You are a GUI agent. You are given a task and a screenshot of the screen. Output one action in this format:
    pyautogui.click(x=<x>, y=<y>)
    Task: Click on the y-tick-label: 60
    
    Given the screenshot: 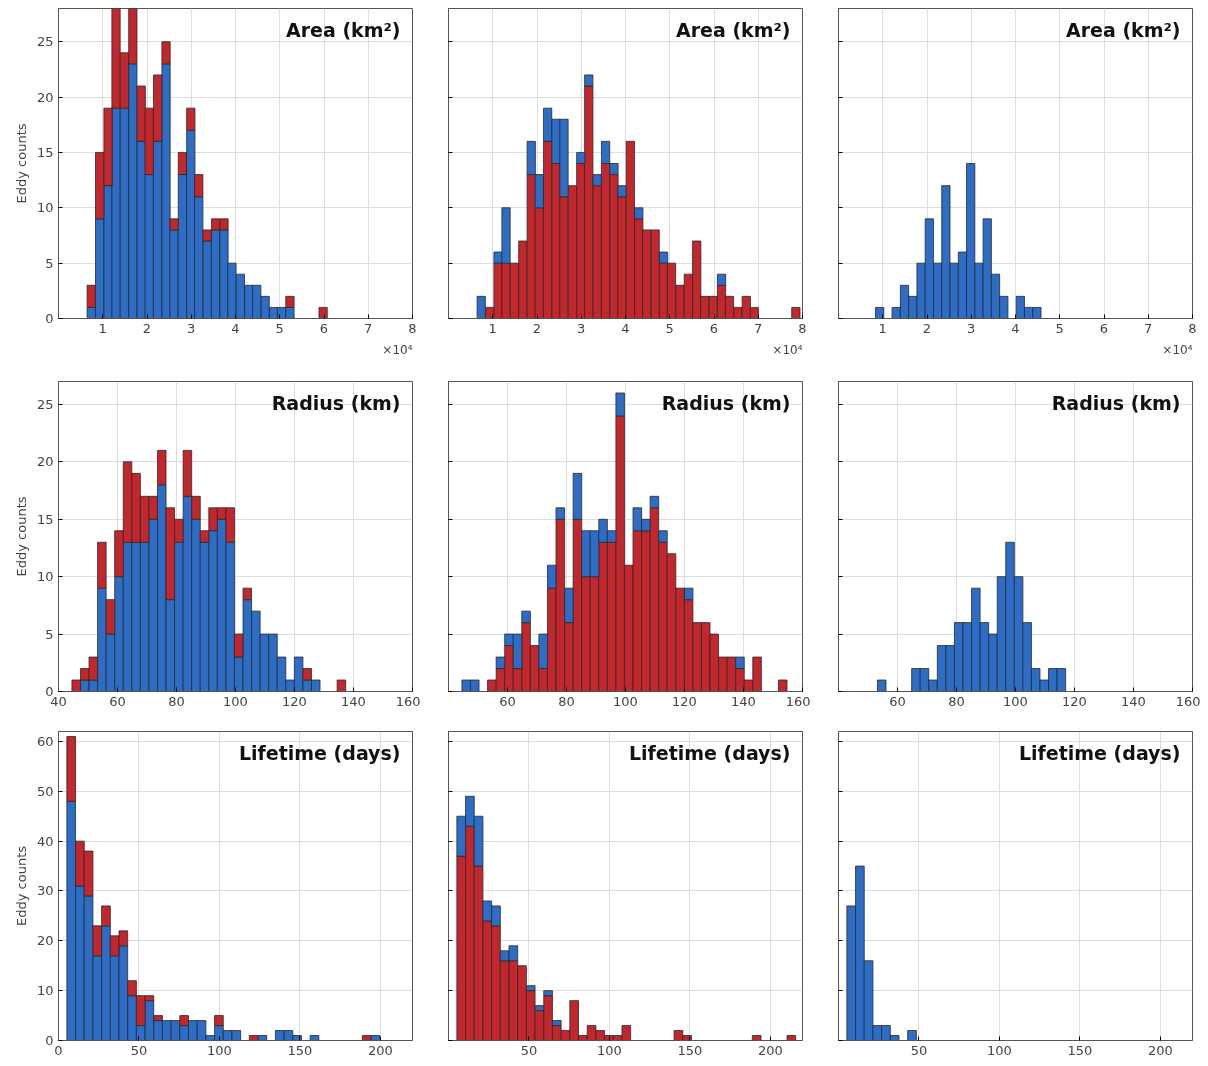 What is the action you would take?
    pyautogui.click(x=45, y=741)
    